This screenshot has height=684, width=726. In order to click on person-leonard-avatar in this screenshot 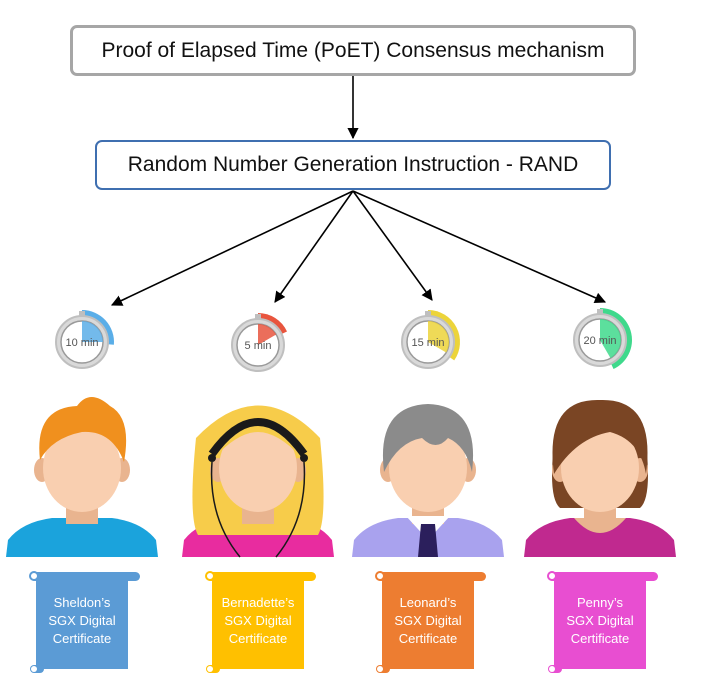, I will do `click(428, 480)`.